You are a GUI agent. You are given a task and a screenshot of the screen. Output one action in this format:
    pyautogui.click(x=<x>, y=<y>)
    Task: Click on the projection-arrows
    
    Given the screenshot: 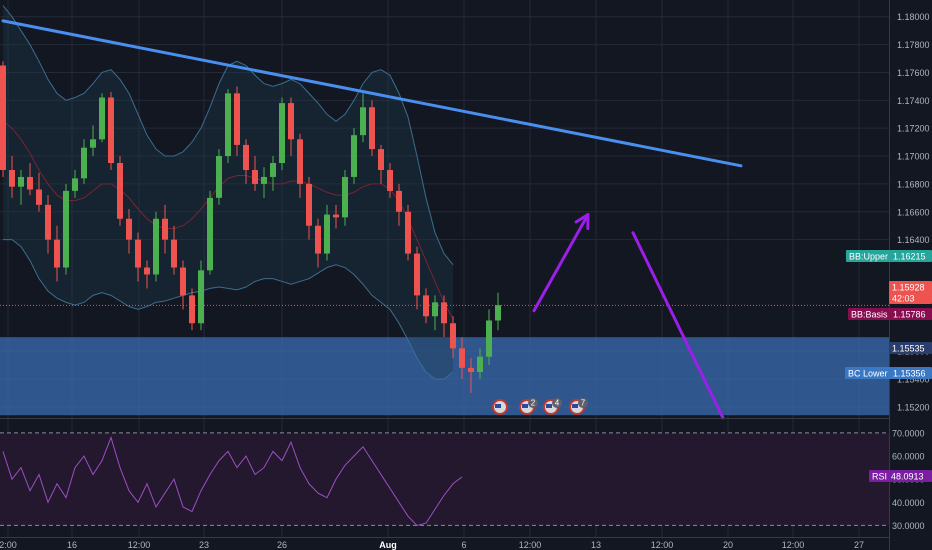 What is the action you would take?
    pyautogui.click(x=628, y=316)
    